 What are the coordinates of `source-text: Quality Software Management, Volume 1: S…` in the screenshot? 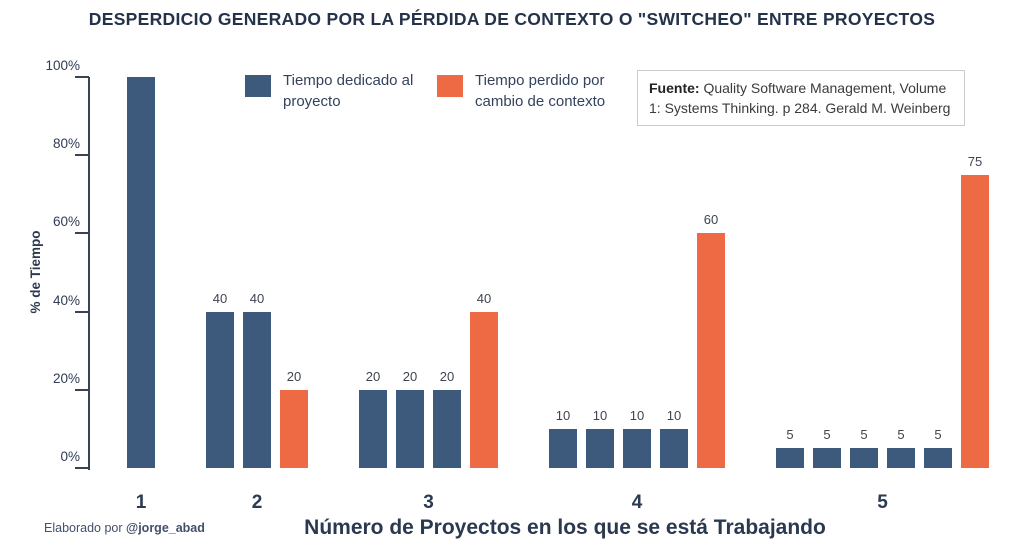 It's located at (800, 98).